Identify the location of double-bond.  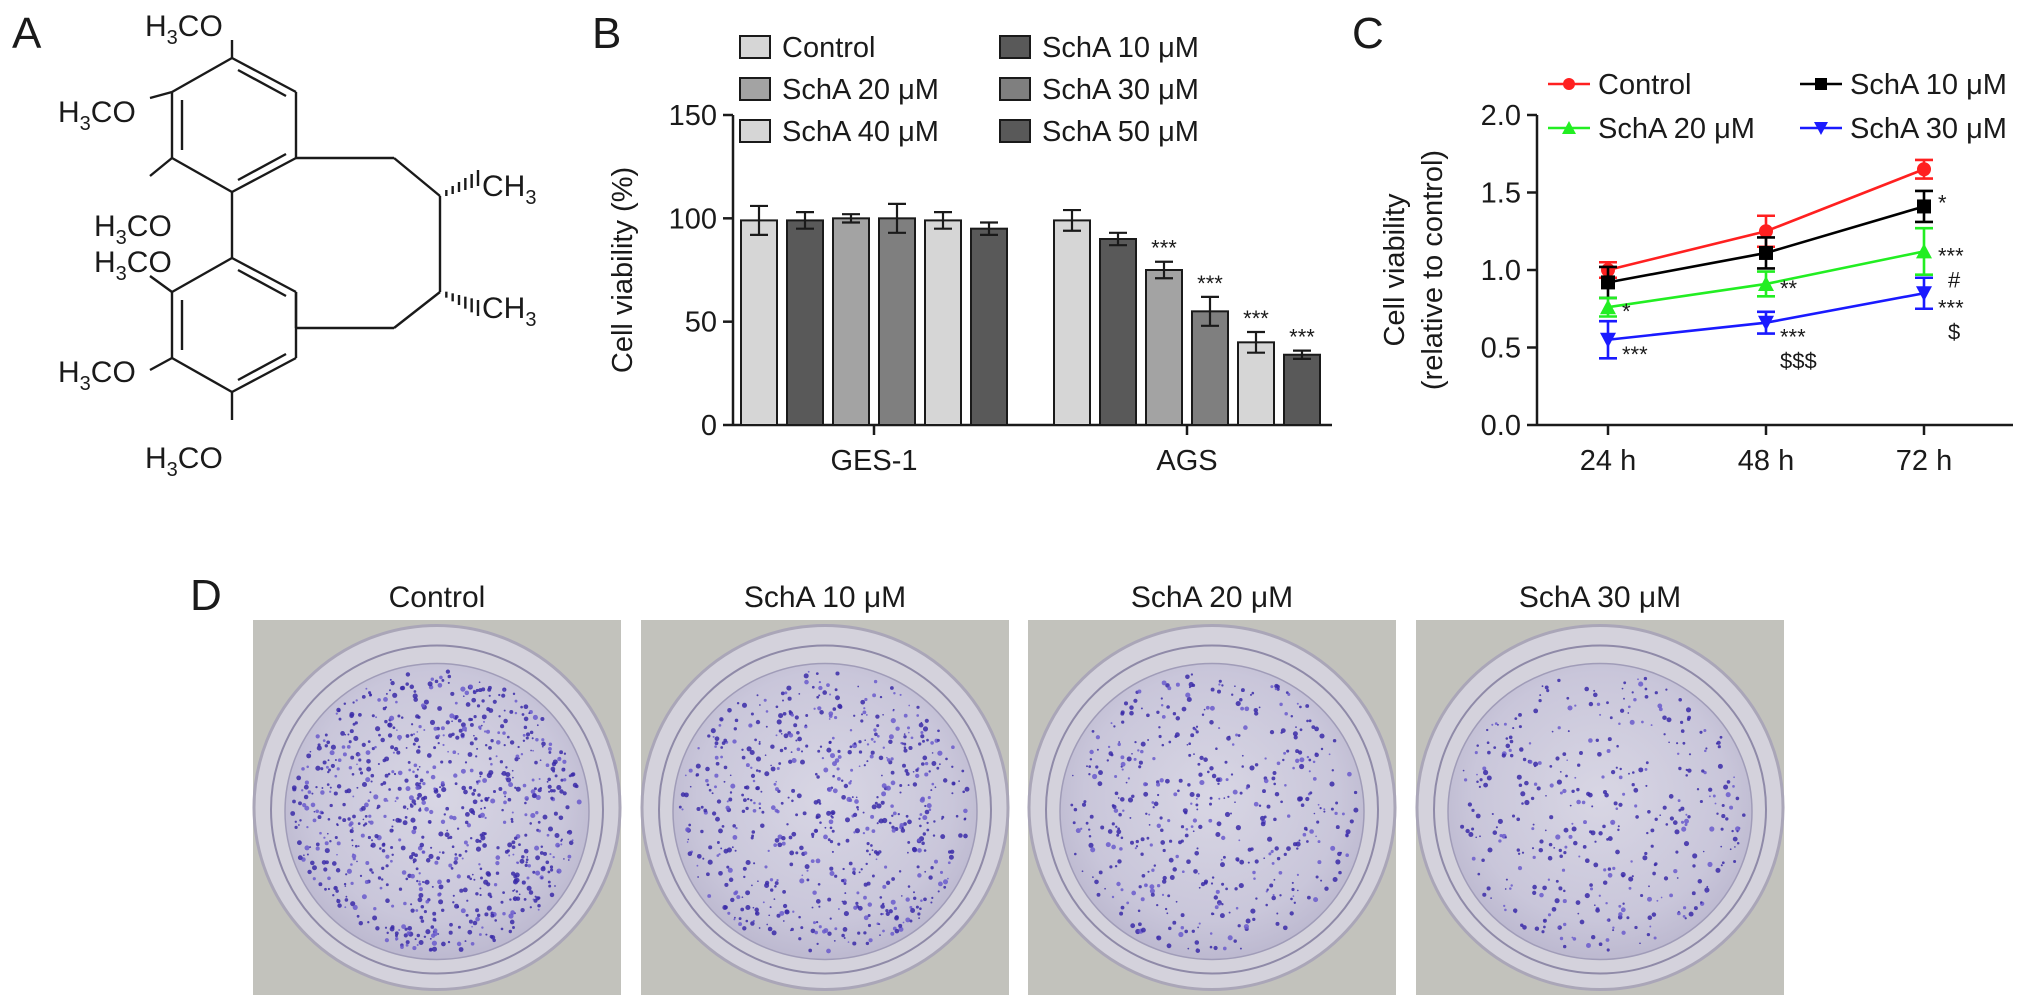
(262, 283).